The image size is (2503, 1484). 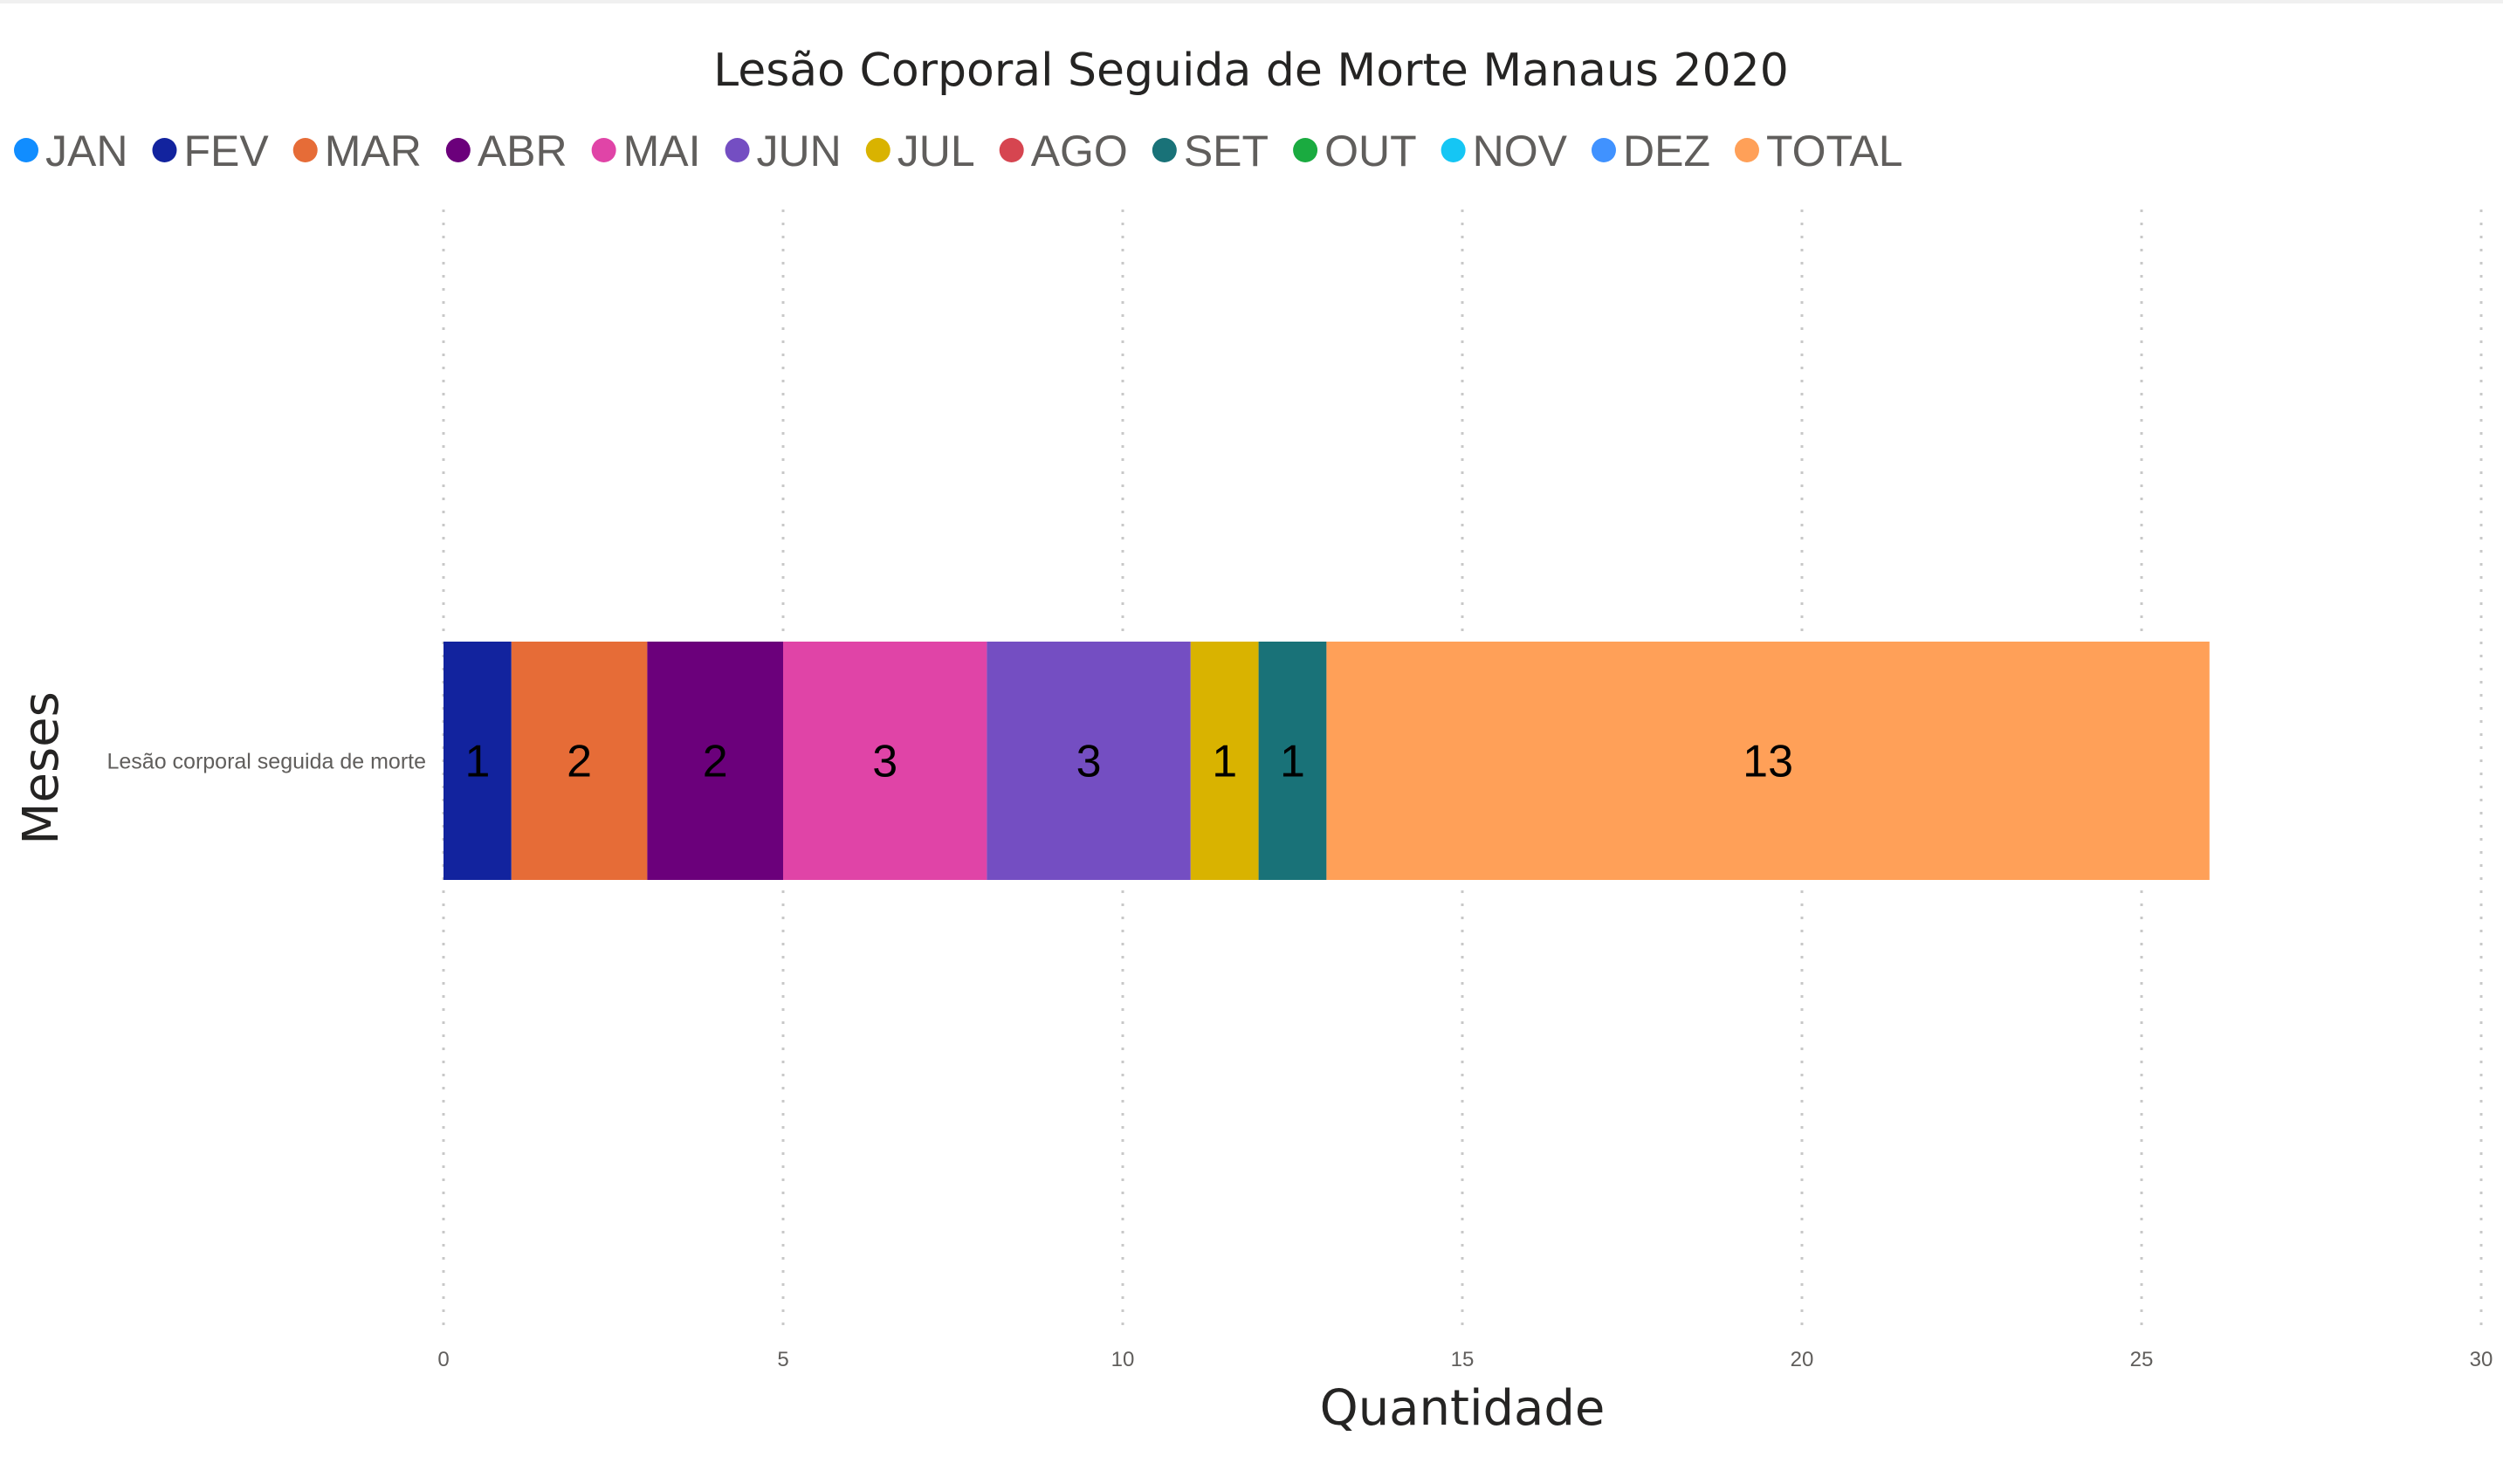 I want to click on x-tick-label-30: 30, so click(x=2481, y=1359).